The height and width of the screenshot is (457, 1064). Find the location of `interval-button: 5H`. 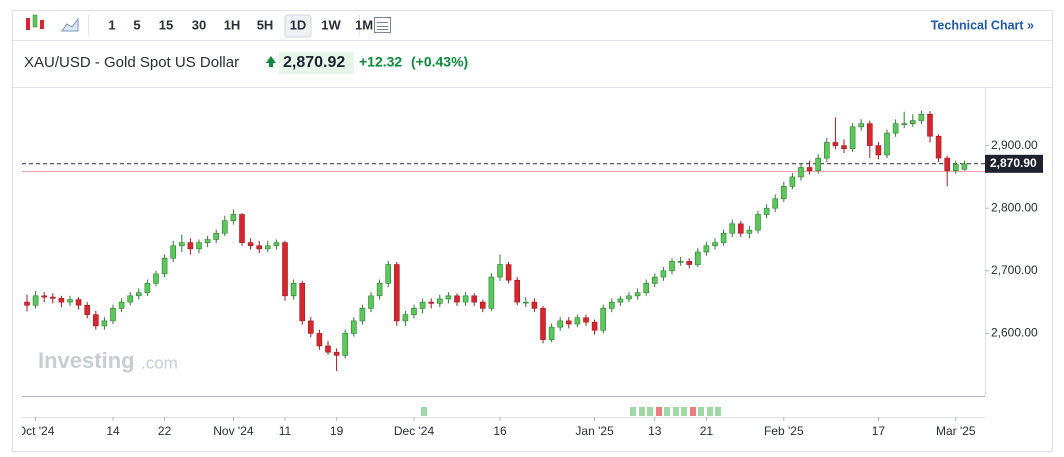

interval-button: 5H is located at coordinates (265, 24).